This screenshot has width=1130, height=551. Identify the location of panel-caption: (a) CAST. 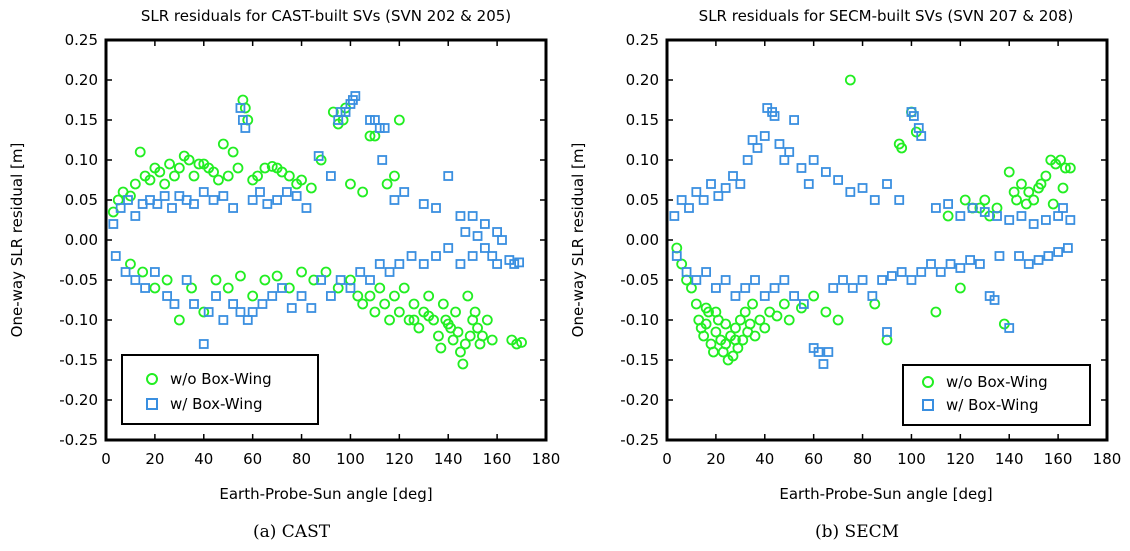
(292, 532).